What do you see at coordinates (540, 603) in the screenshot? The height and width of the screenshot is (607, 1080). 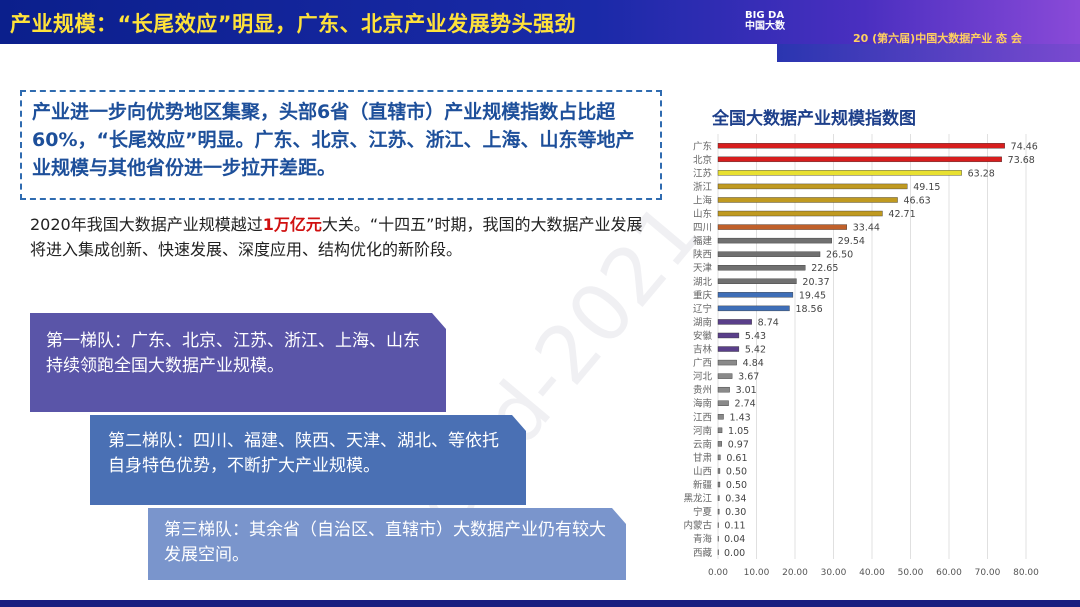 I see `footer-bar` at bounding box center [540, 603].